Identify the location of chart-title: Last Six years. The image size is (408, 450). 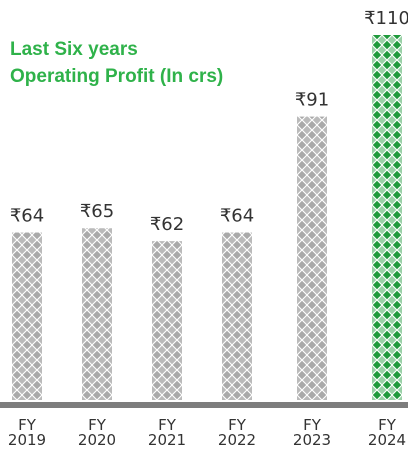
(74, 49).